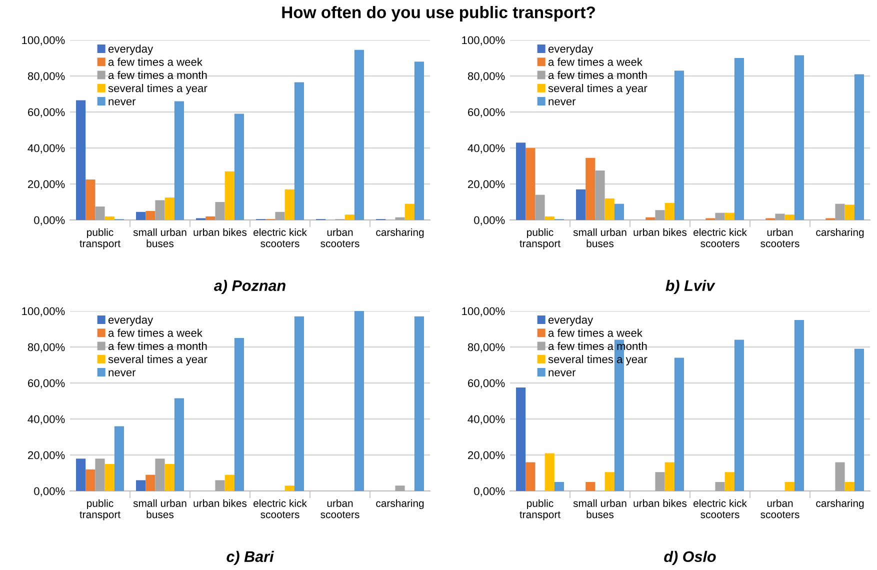 The image size is (877, 570). Describe the element at coordinates (250, 558) in the screenshot. I see `x-axis-title: c) Bari` at that location.